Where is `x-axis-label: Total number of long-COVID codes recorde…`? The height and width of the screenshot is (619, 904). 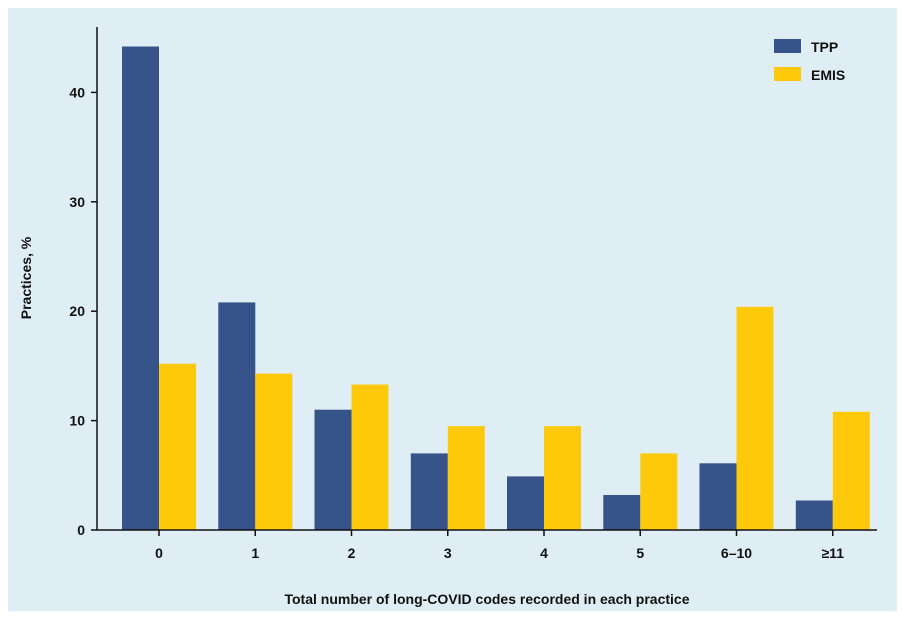
x-axis-label: Total number of long-COVID codes recorde… is located at coordinates (486, 599).